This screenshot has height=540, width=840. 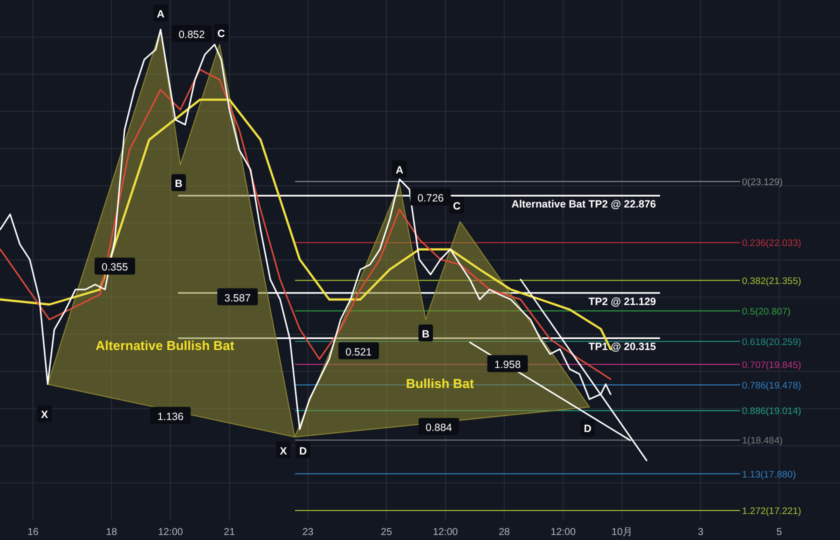 What do you see at coordinates (440, 383) in the screenshot?
I see `annotation: Bullish Bat` at bounding box center [440, 383].